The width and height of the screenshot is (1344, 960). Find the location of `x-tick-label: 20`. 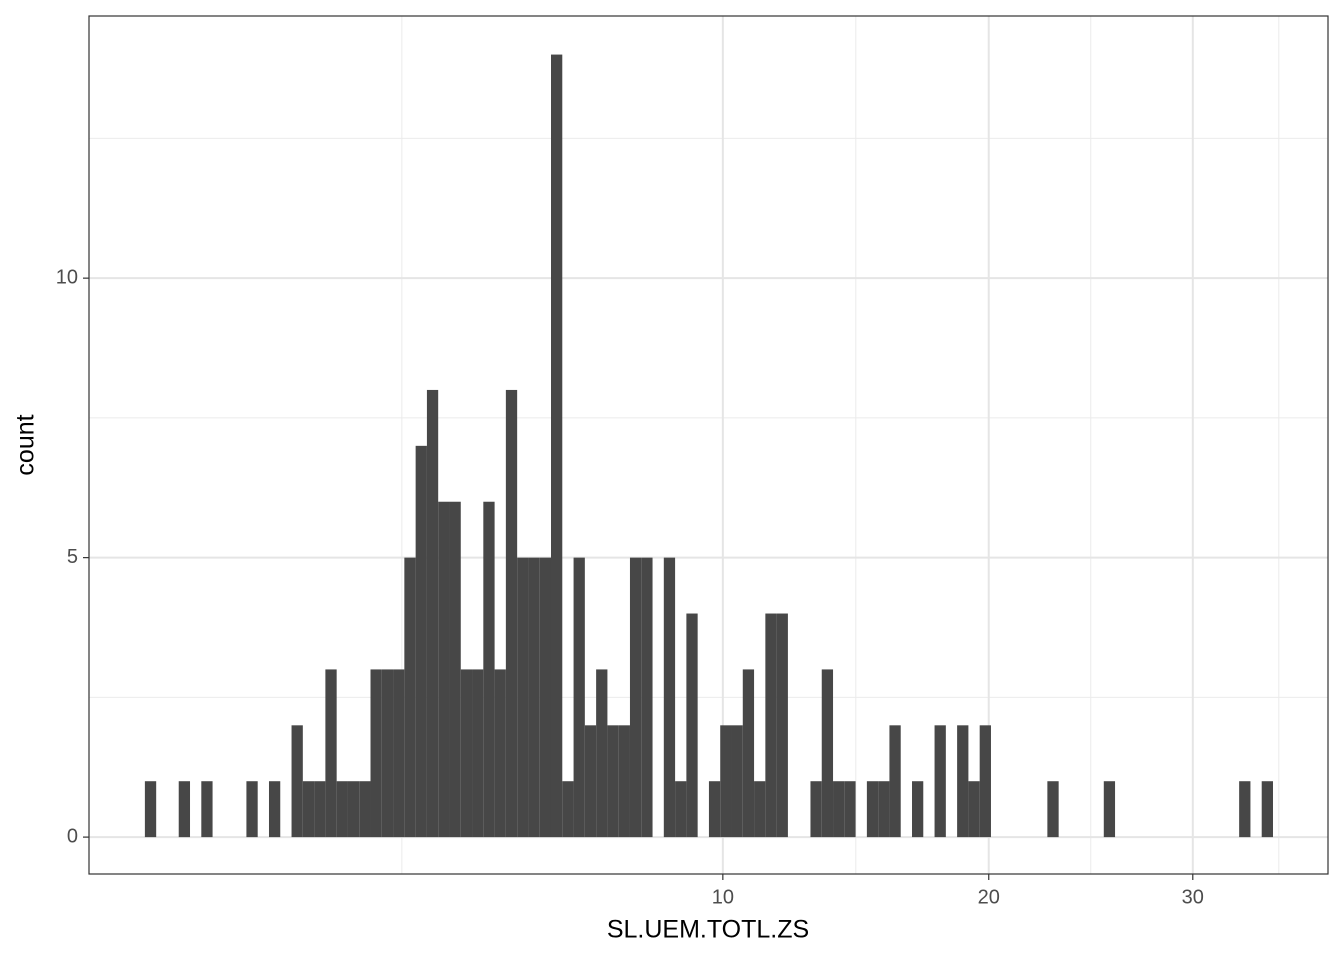

x-tick-label: 20 is located at coordinates (989, 897).